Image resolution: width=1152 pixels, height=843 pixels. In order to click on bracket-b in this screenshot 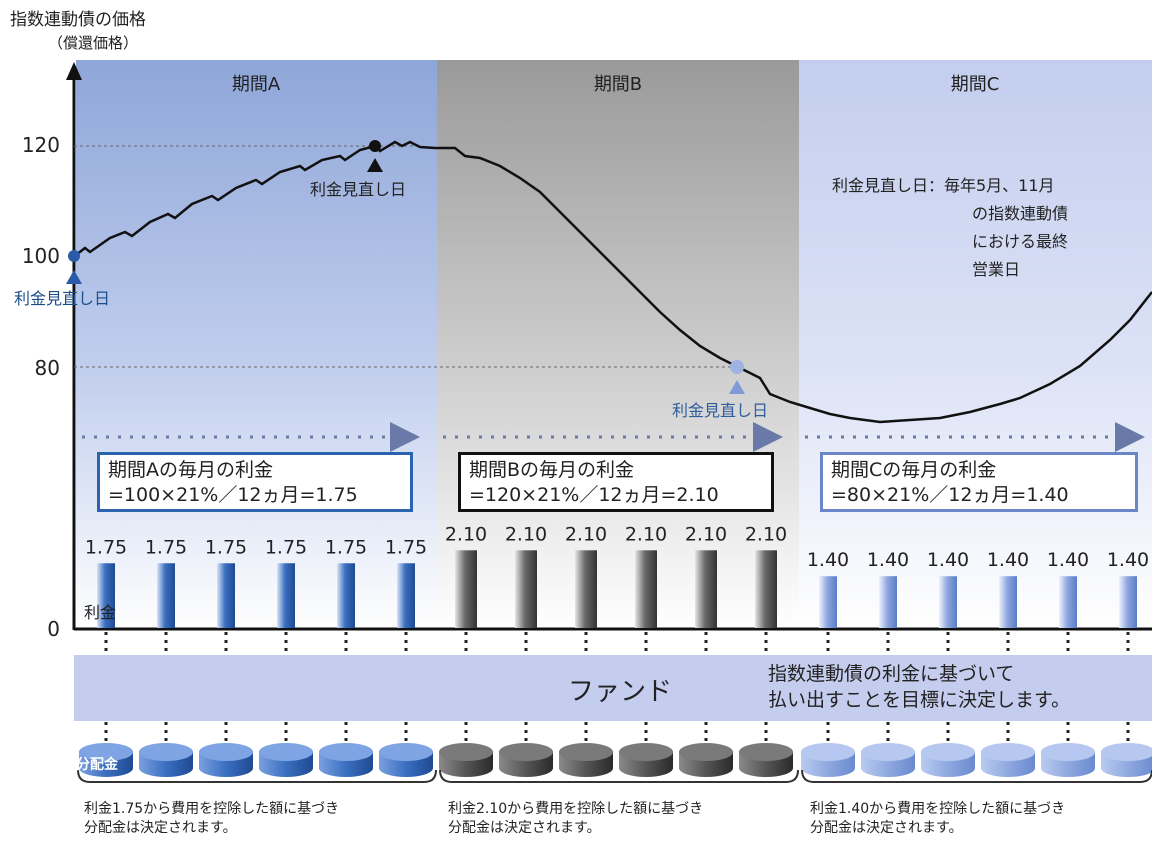, I will do `click(619, 776)`.